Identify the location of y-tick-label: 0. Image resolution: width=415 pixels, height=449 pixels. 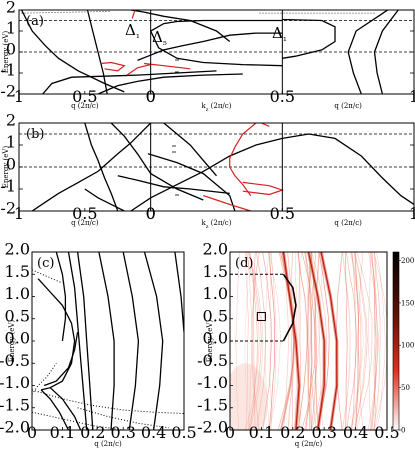
(11, 49).